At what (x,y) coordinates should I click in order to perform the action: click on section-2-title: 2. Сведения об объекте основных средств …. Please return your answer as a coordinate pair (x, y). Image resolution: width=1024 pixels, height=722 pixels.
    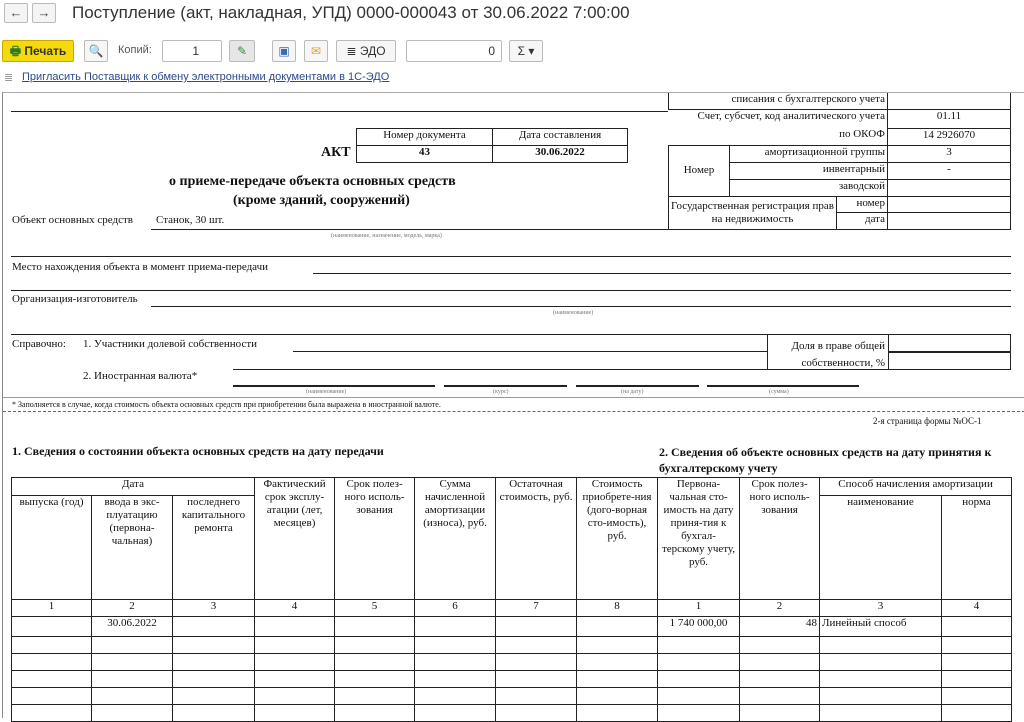
    Looking at the image, I should click on (825, 460).